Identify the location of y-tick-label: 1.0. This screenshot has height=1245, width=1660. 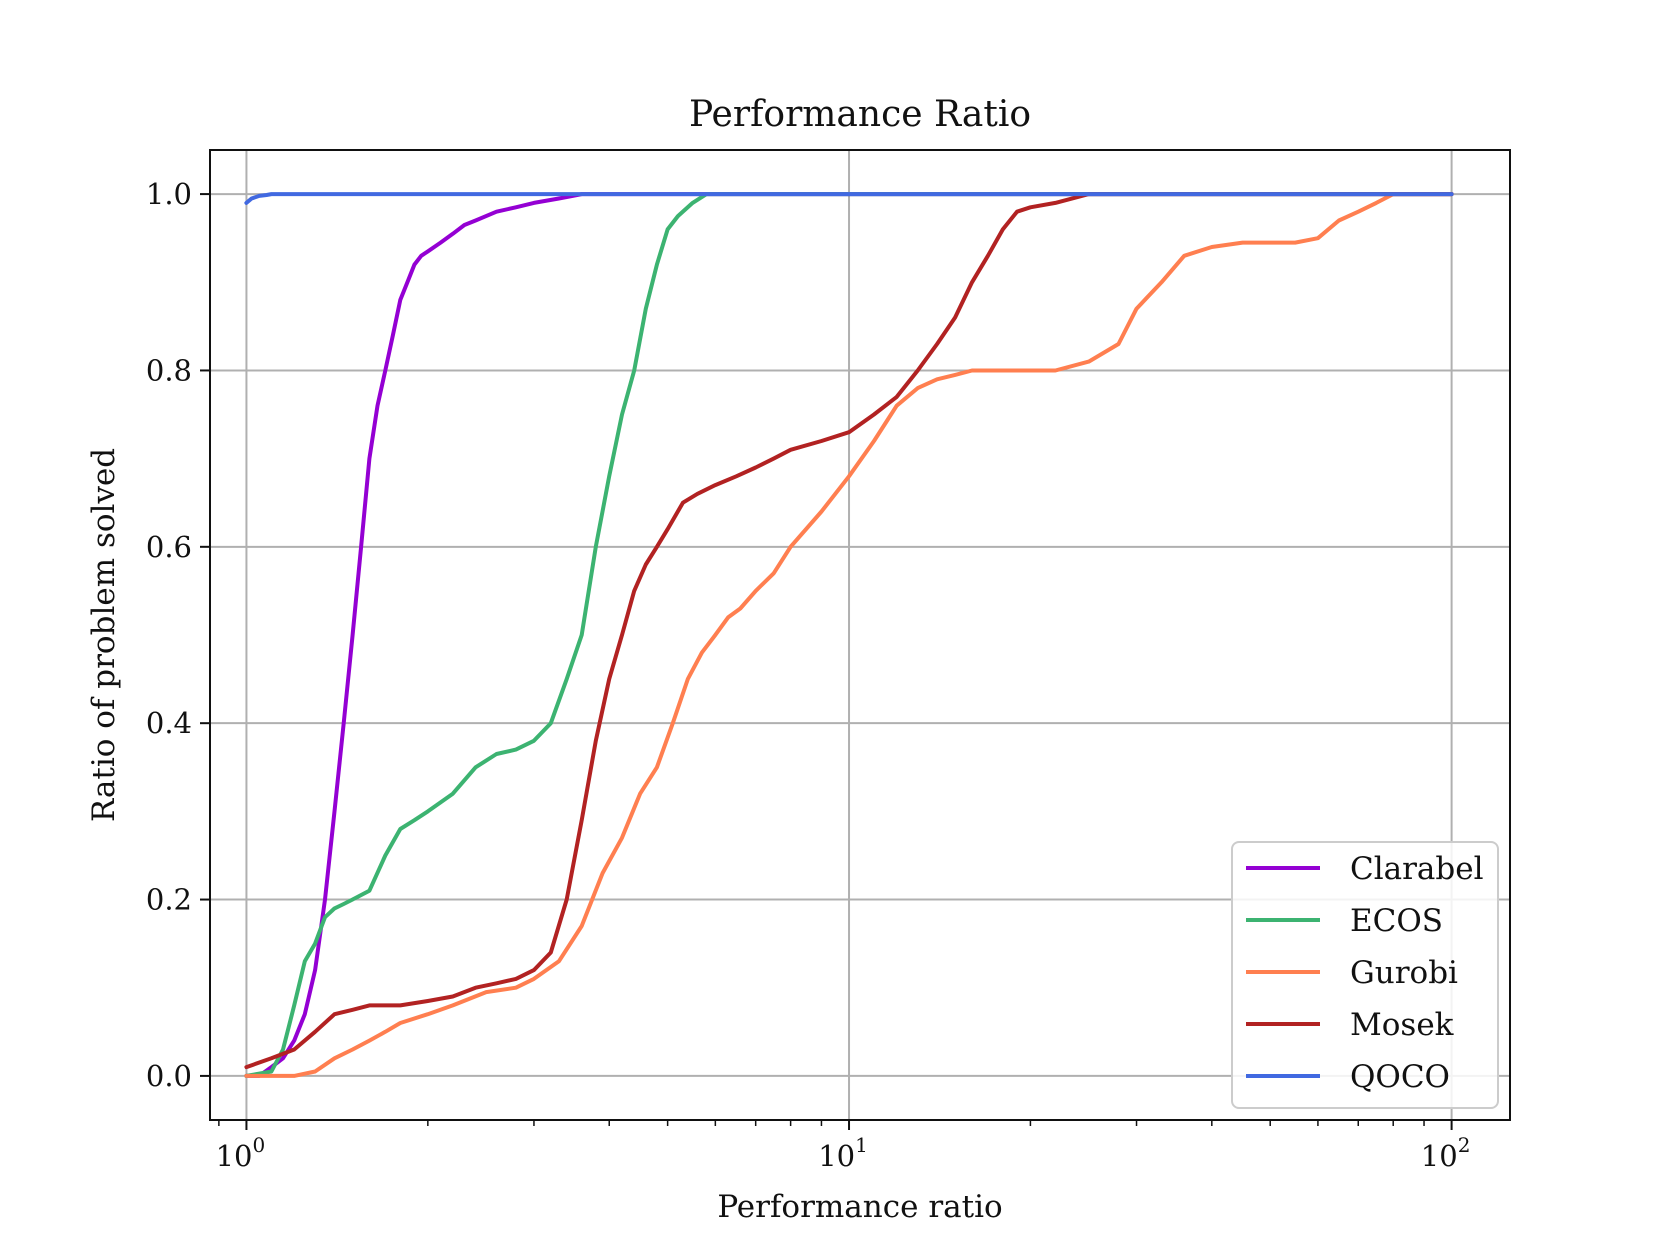
(169, 194).